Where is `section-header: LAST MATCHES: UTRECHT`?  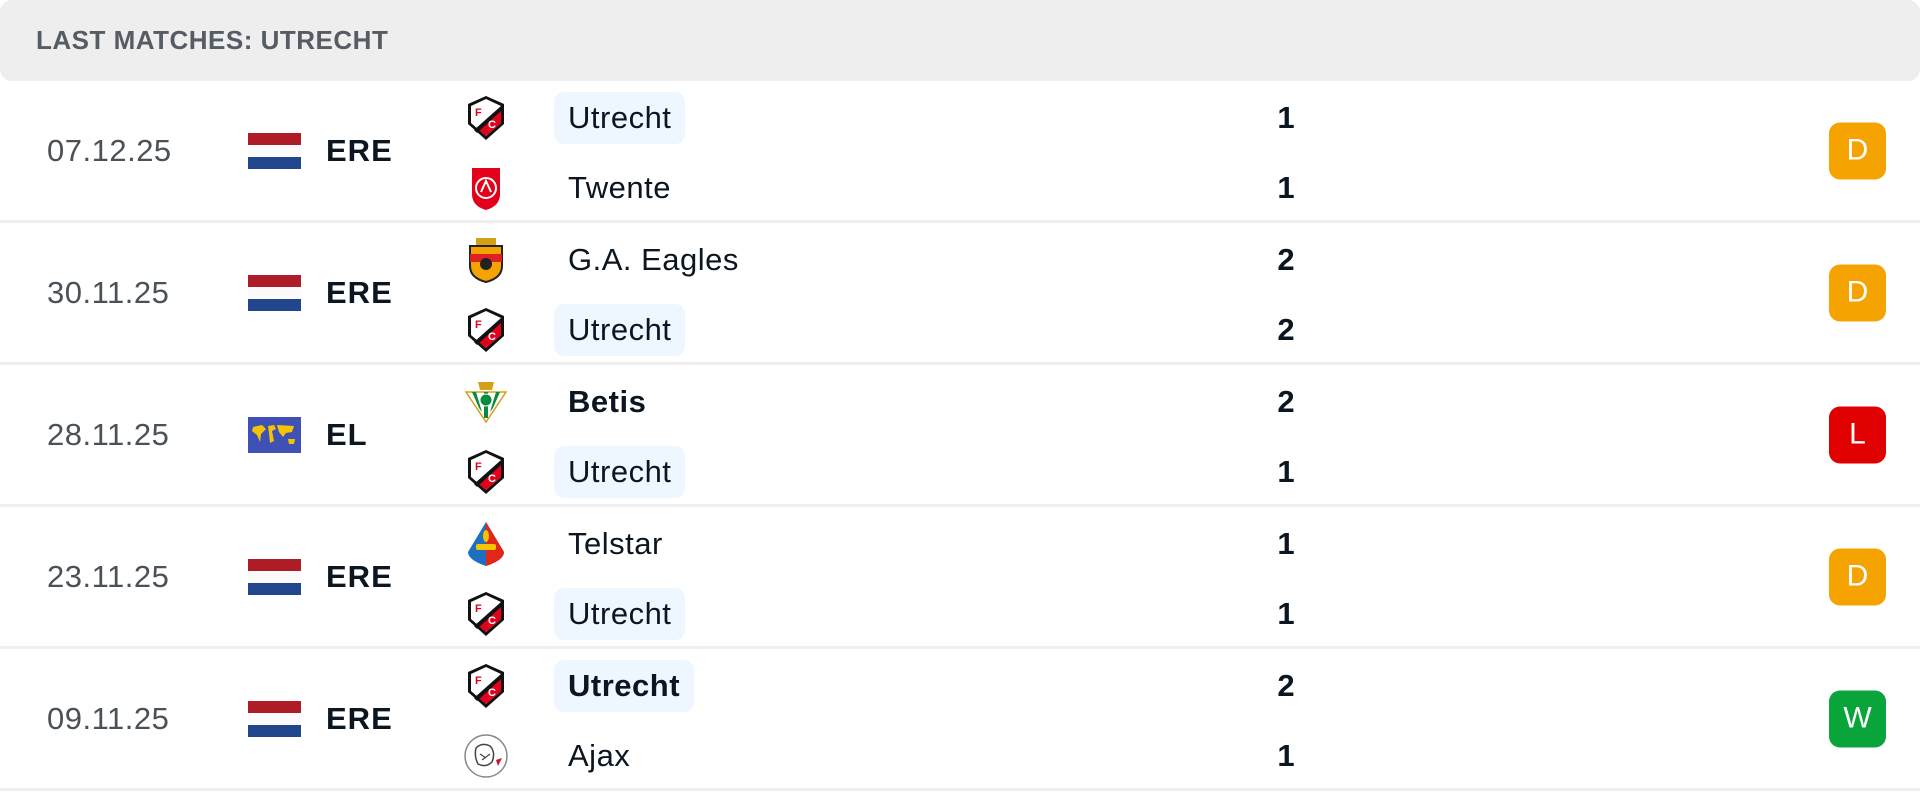
section-header: LAST MATCHES: UTRECHT is located at coordinates (960, 40).